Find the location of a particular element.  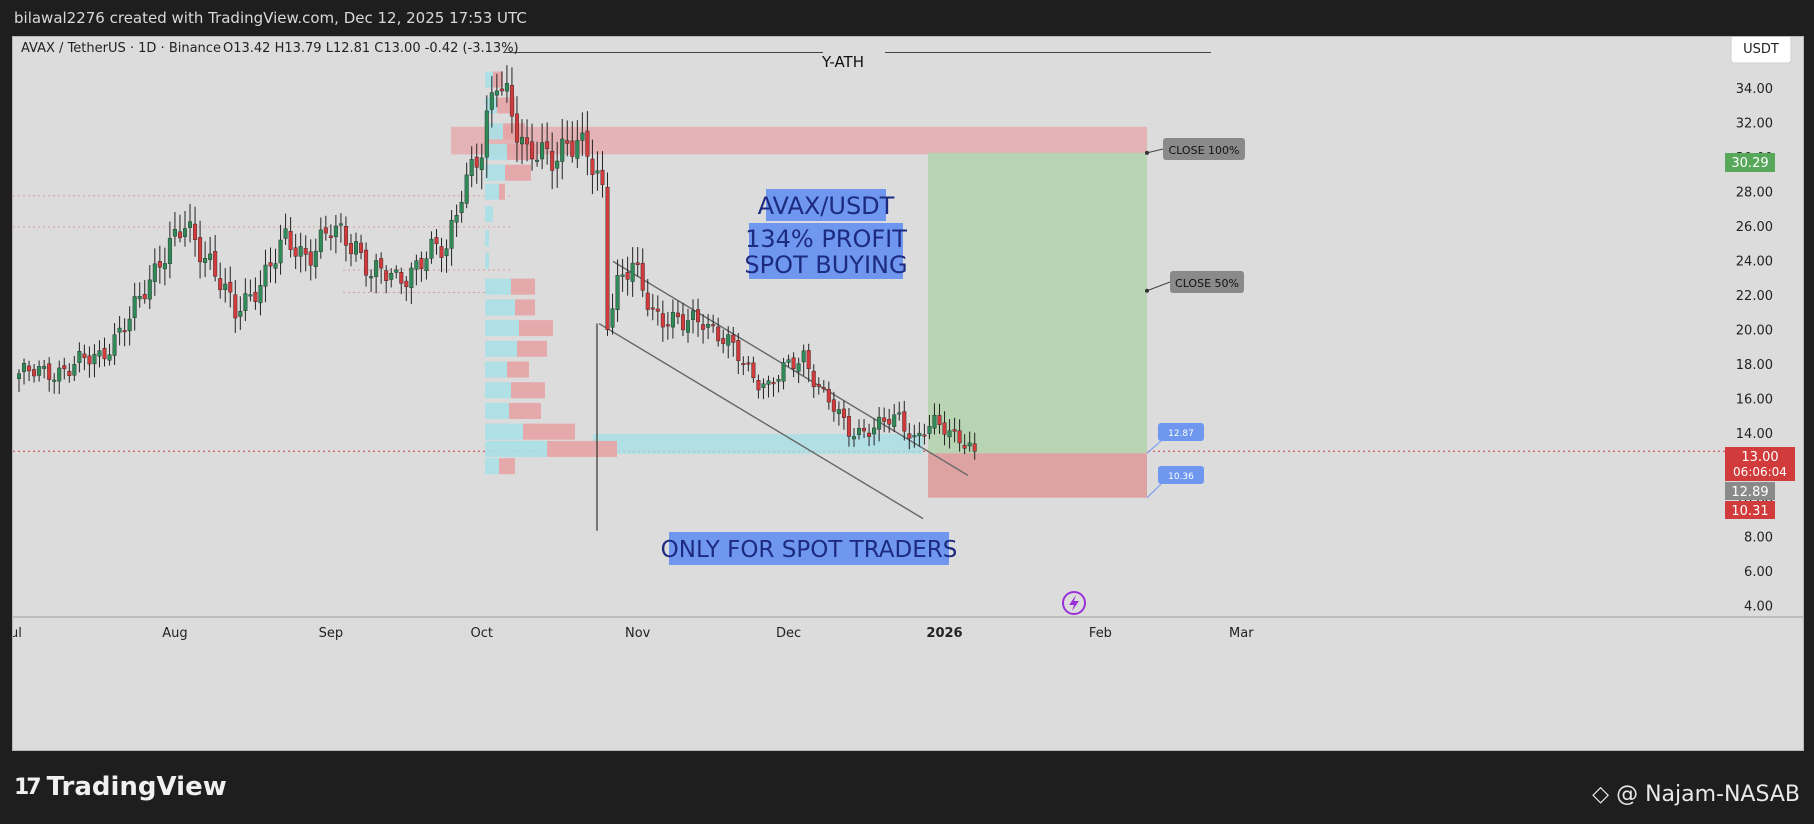

price-tick: 4.00 is located at coordinates (1758, 607).